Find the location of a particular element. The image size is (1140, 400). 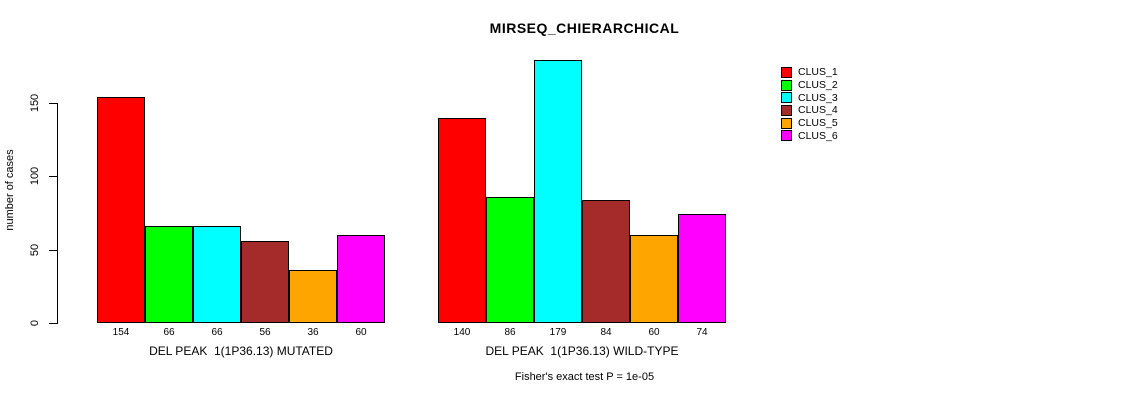

chart-legend: CLUS_1 CLUS_2 CLUS_3 CLUS_4 CLUS_5 CLUS_6 is located at coordinates (809, 104).